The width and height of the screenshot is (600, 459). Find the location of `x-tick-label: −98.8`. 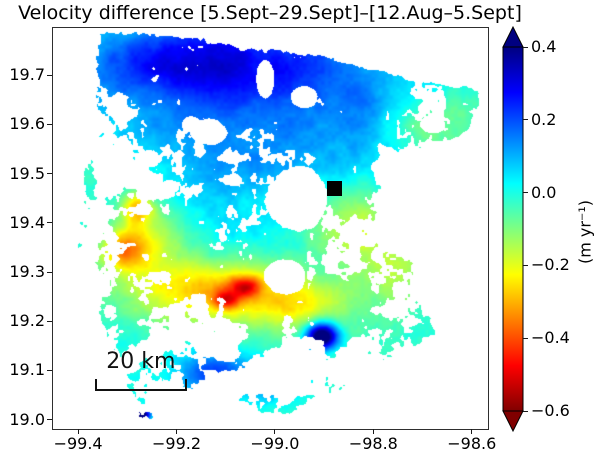

x-tick-label: −98.8 is located at coordinates (373, 443).